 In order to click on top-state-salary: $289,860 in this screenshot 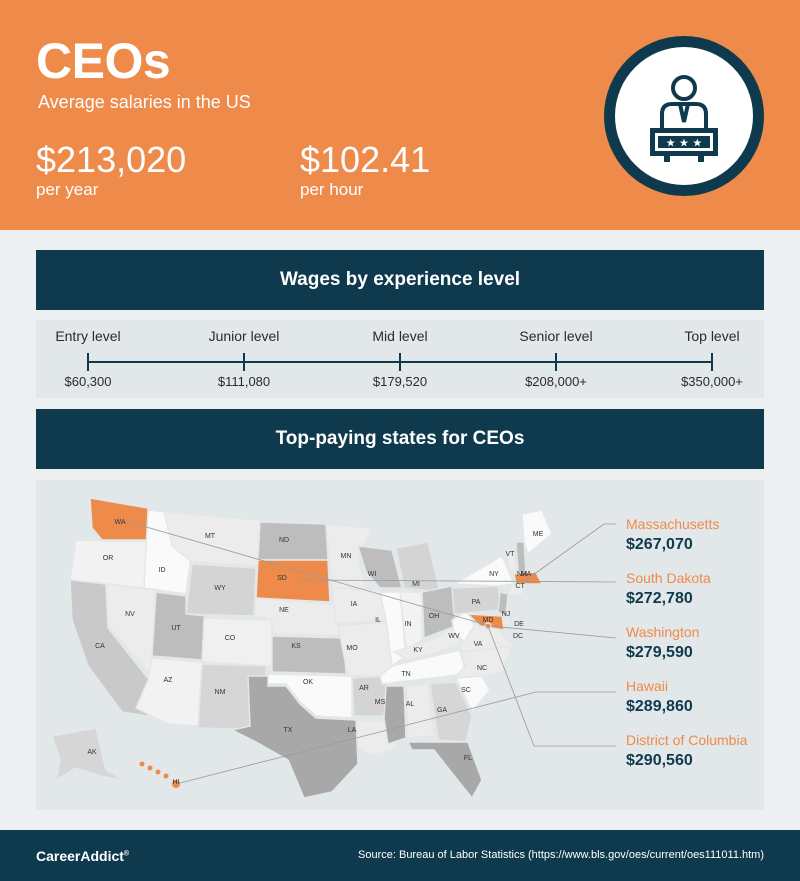, I will do `click(659, 706)`.